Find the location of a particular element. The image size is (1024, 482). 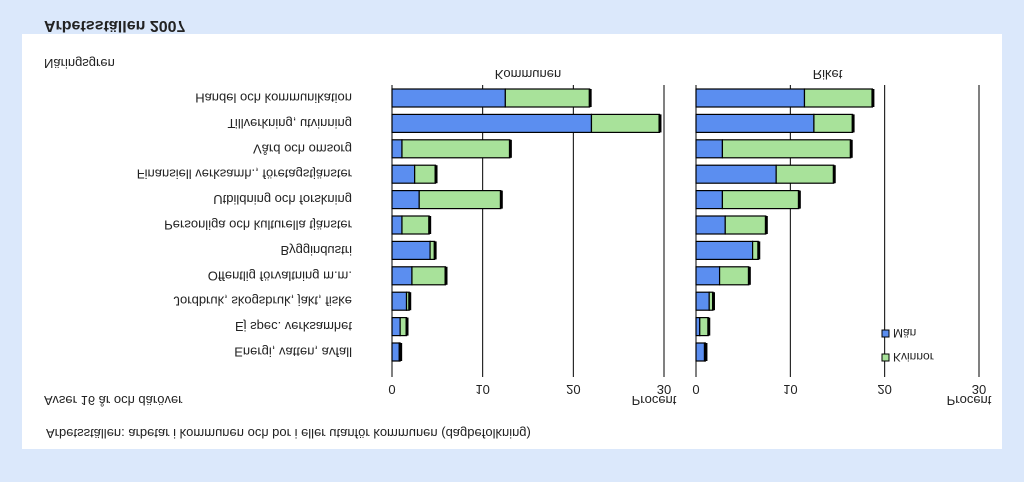

category-label: Byggindustri is located at coordinates (316, 250).